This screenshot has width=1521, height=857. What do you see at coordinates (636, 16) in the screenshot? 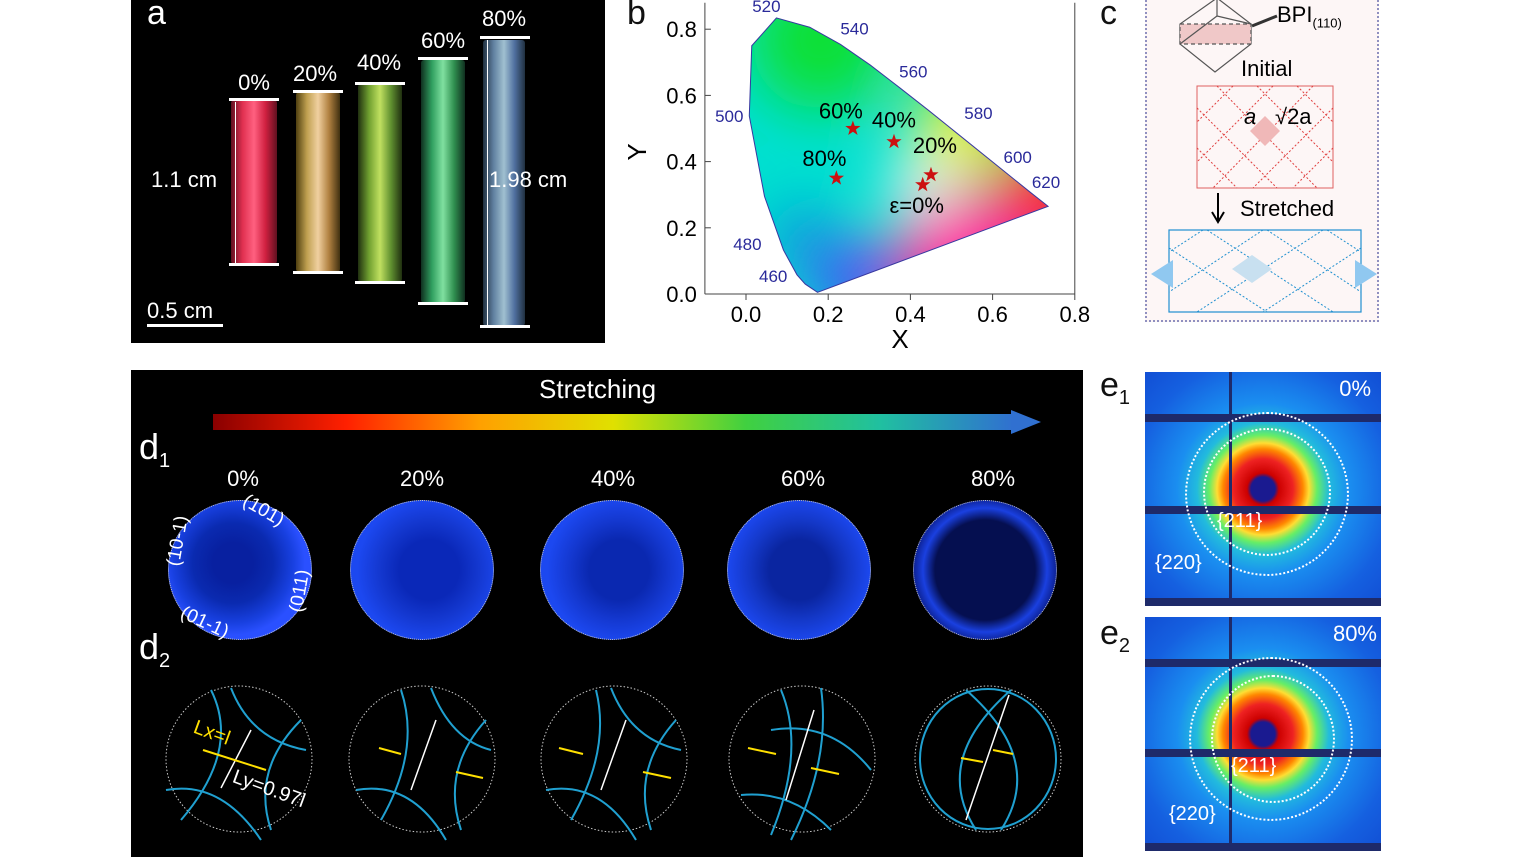
I see `panel-b-label: b` at bounding box center [636, 16].